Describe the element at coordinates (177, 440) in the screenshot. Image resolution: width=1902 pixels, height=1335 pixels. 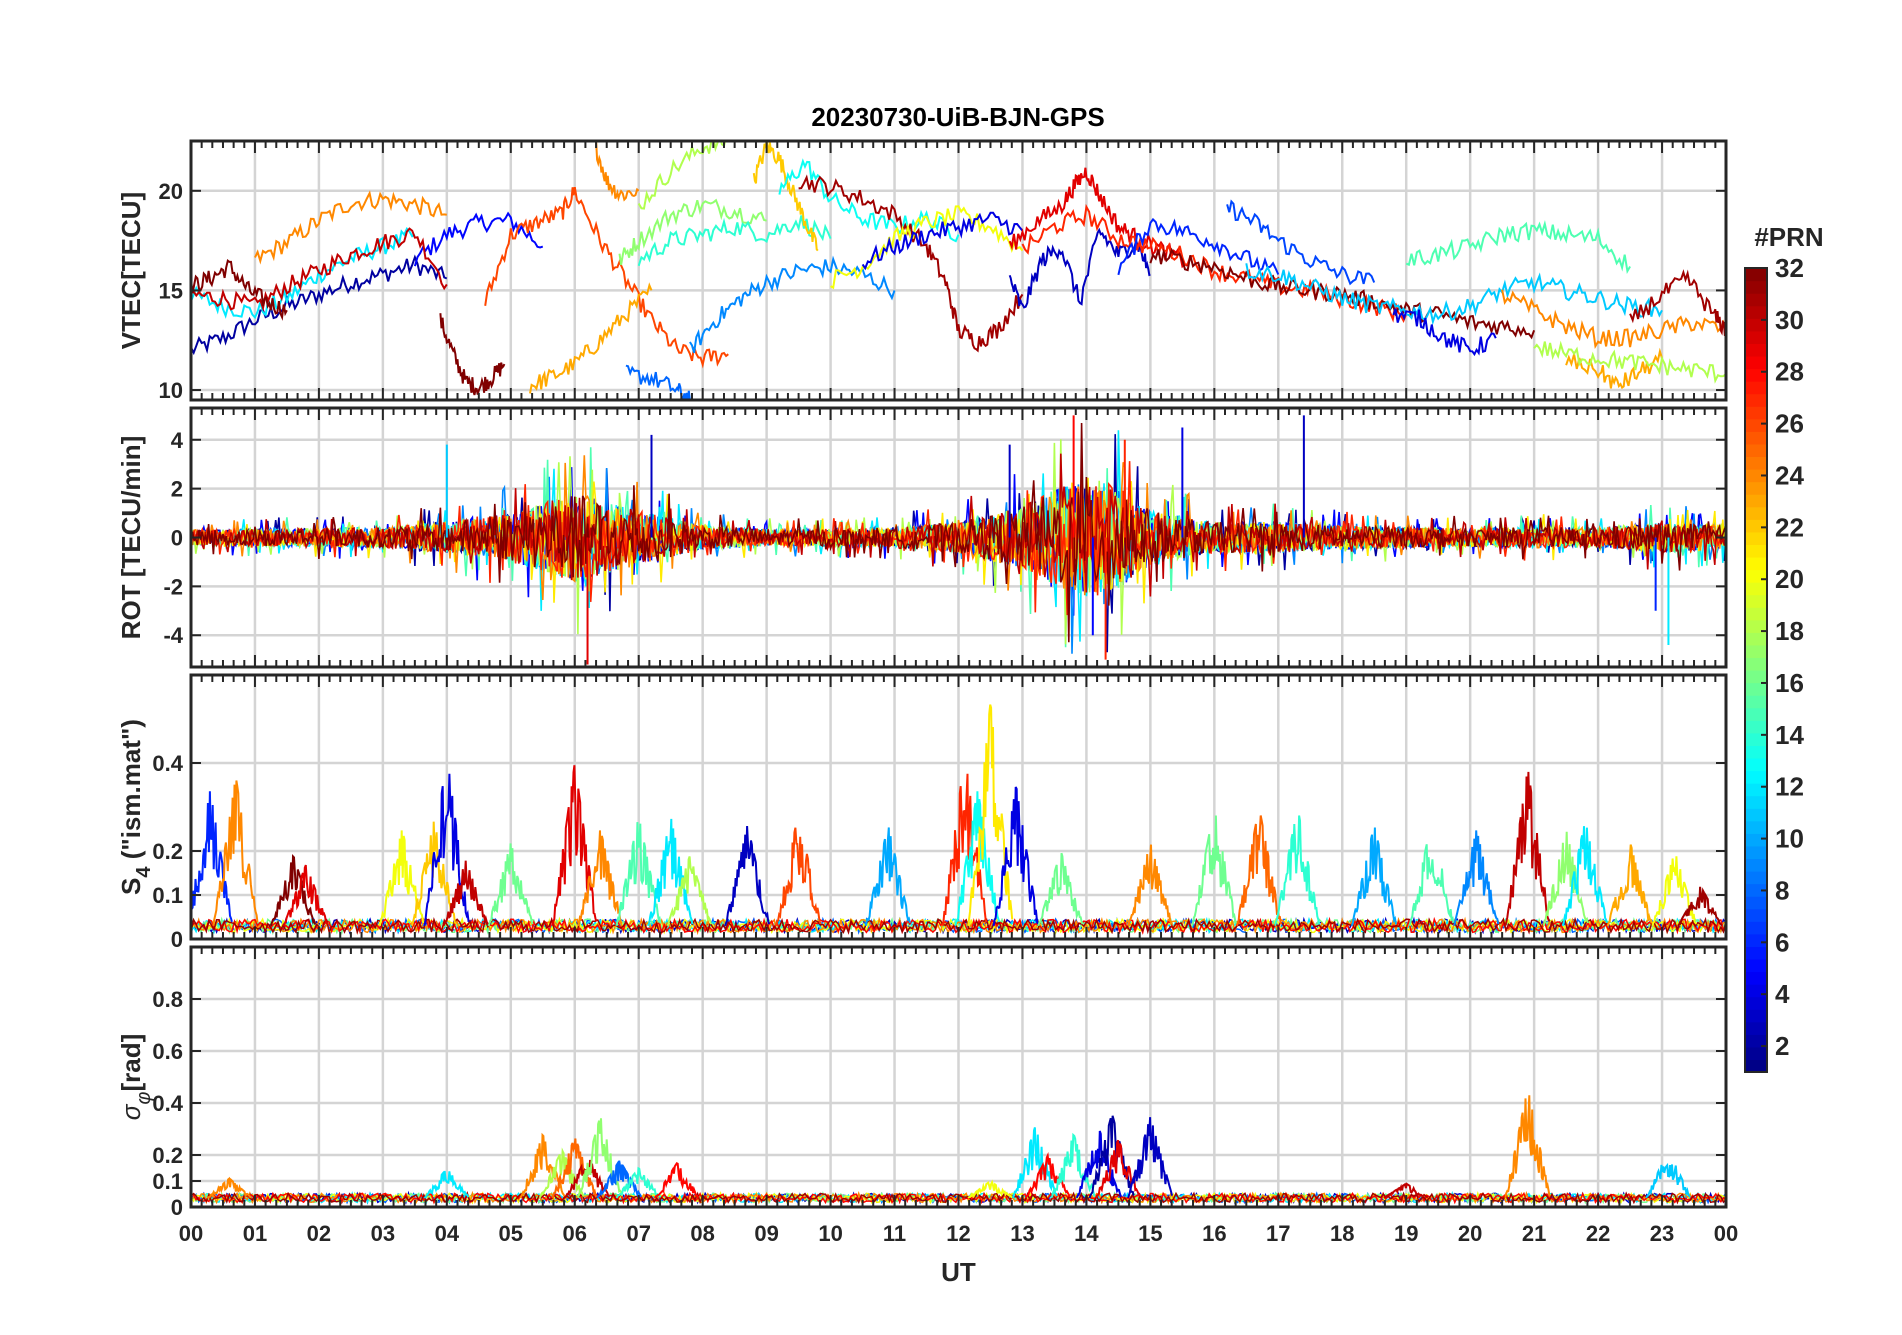
I see `y-tick-label: 4` at that location.